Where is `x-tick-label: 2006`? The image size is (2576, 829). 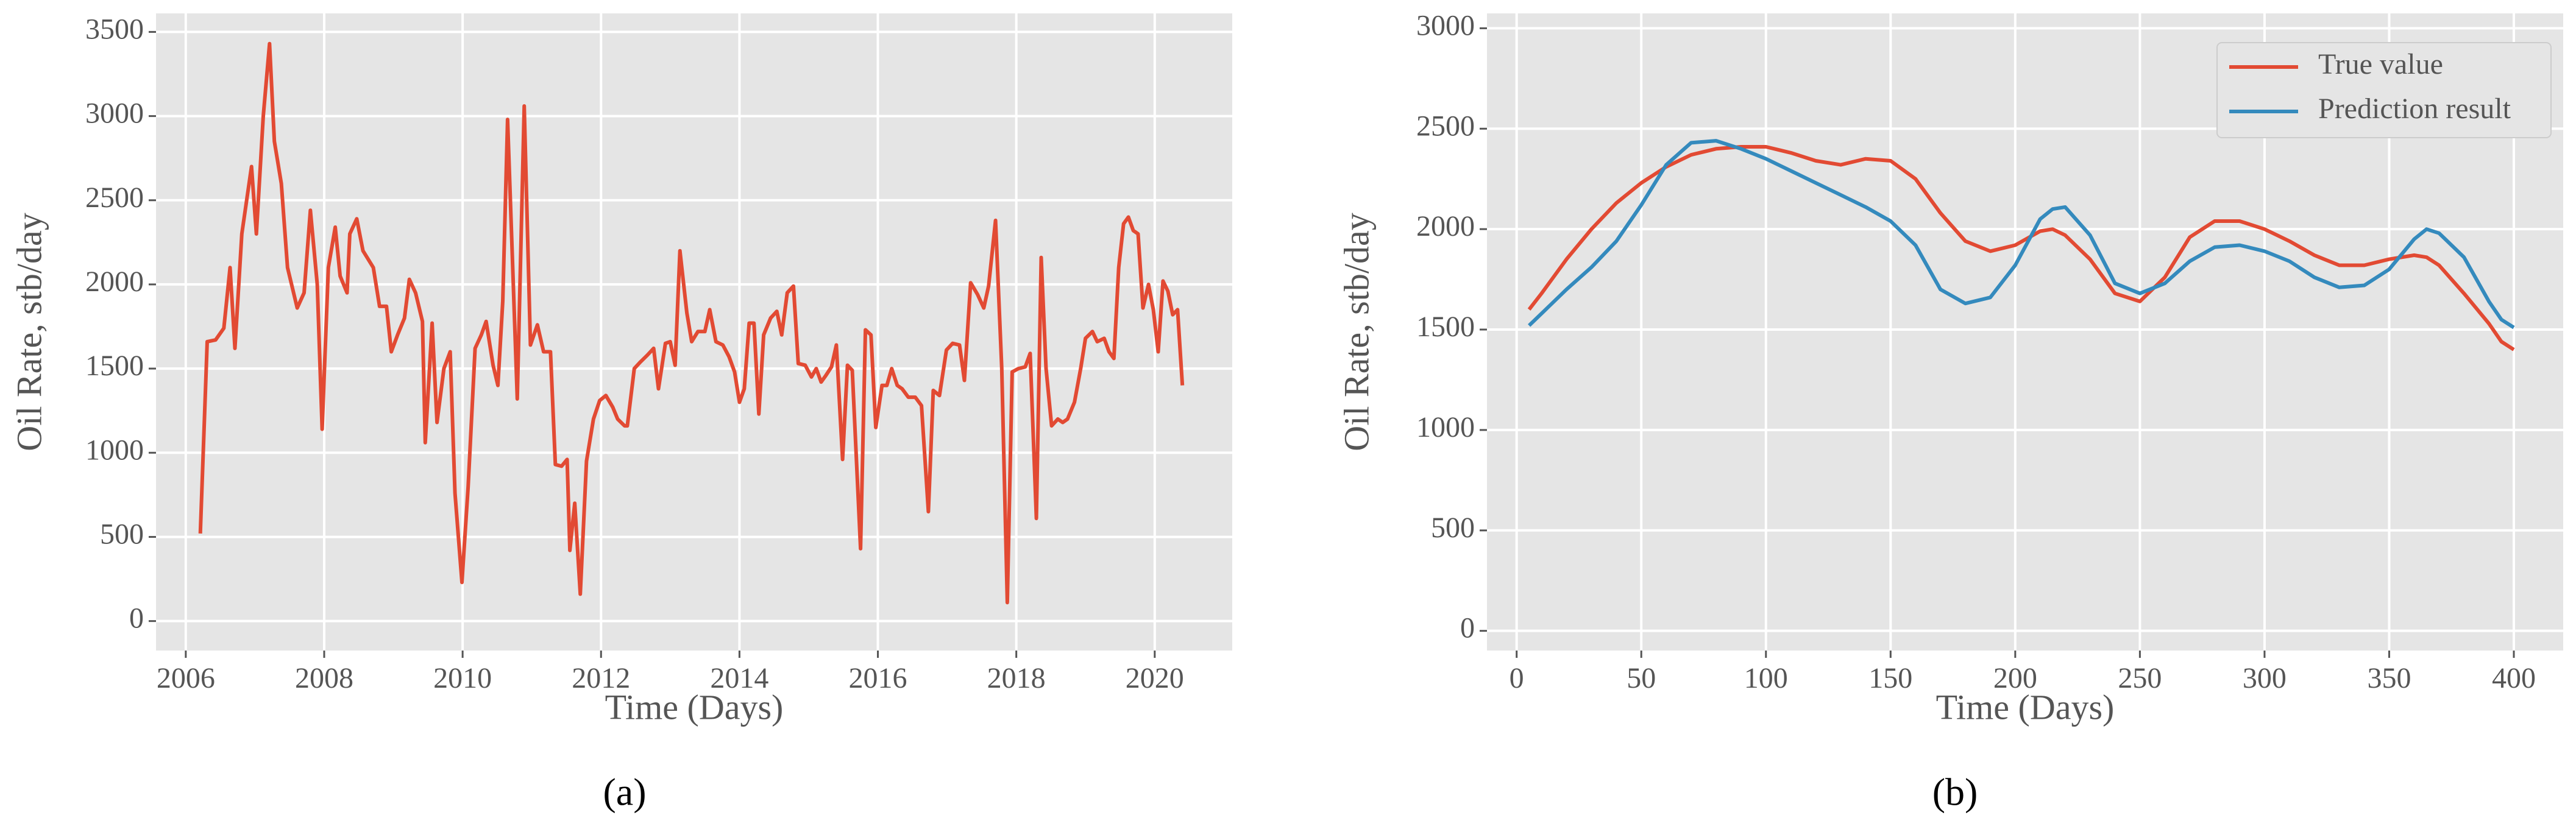
x-tick-label: 2006 is located at coordinates (186, 678).